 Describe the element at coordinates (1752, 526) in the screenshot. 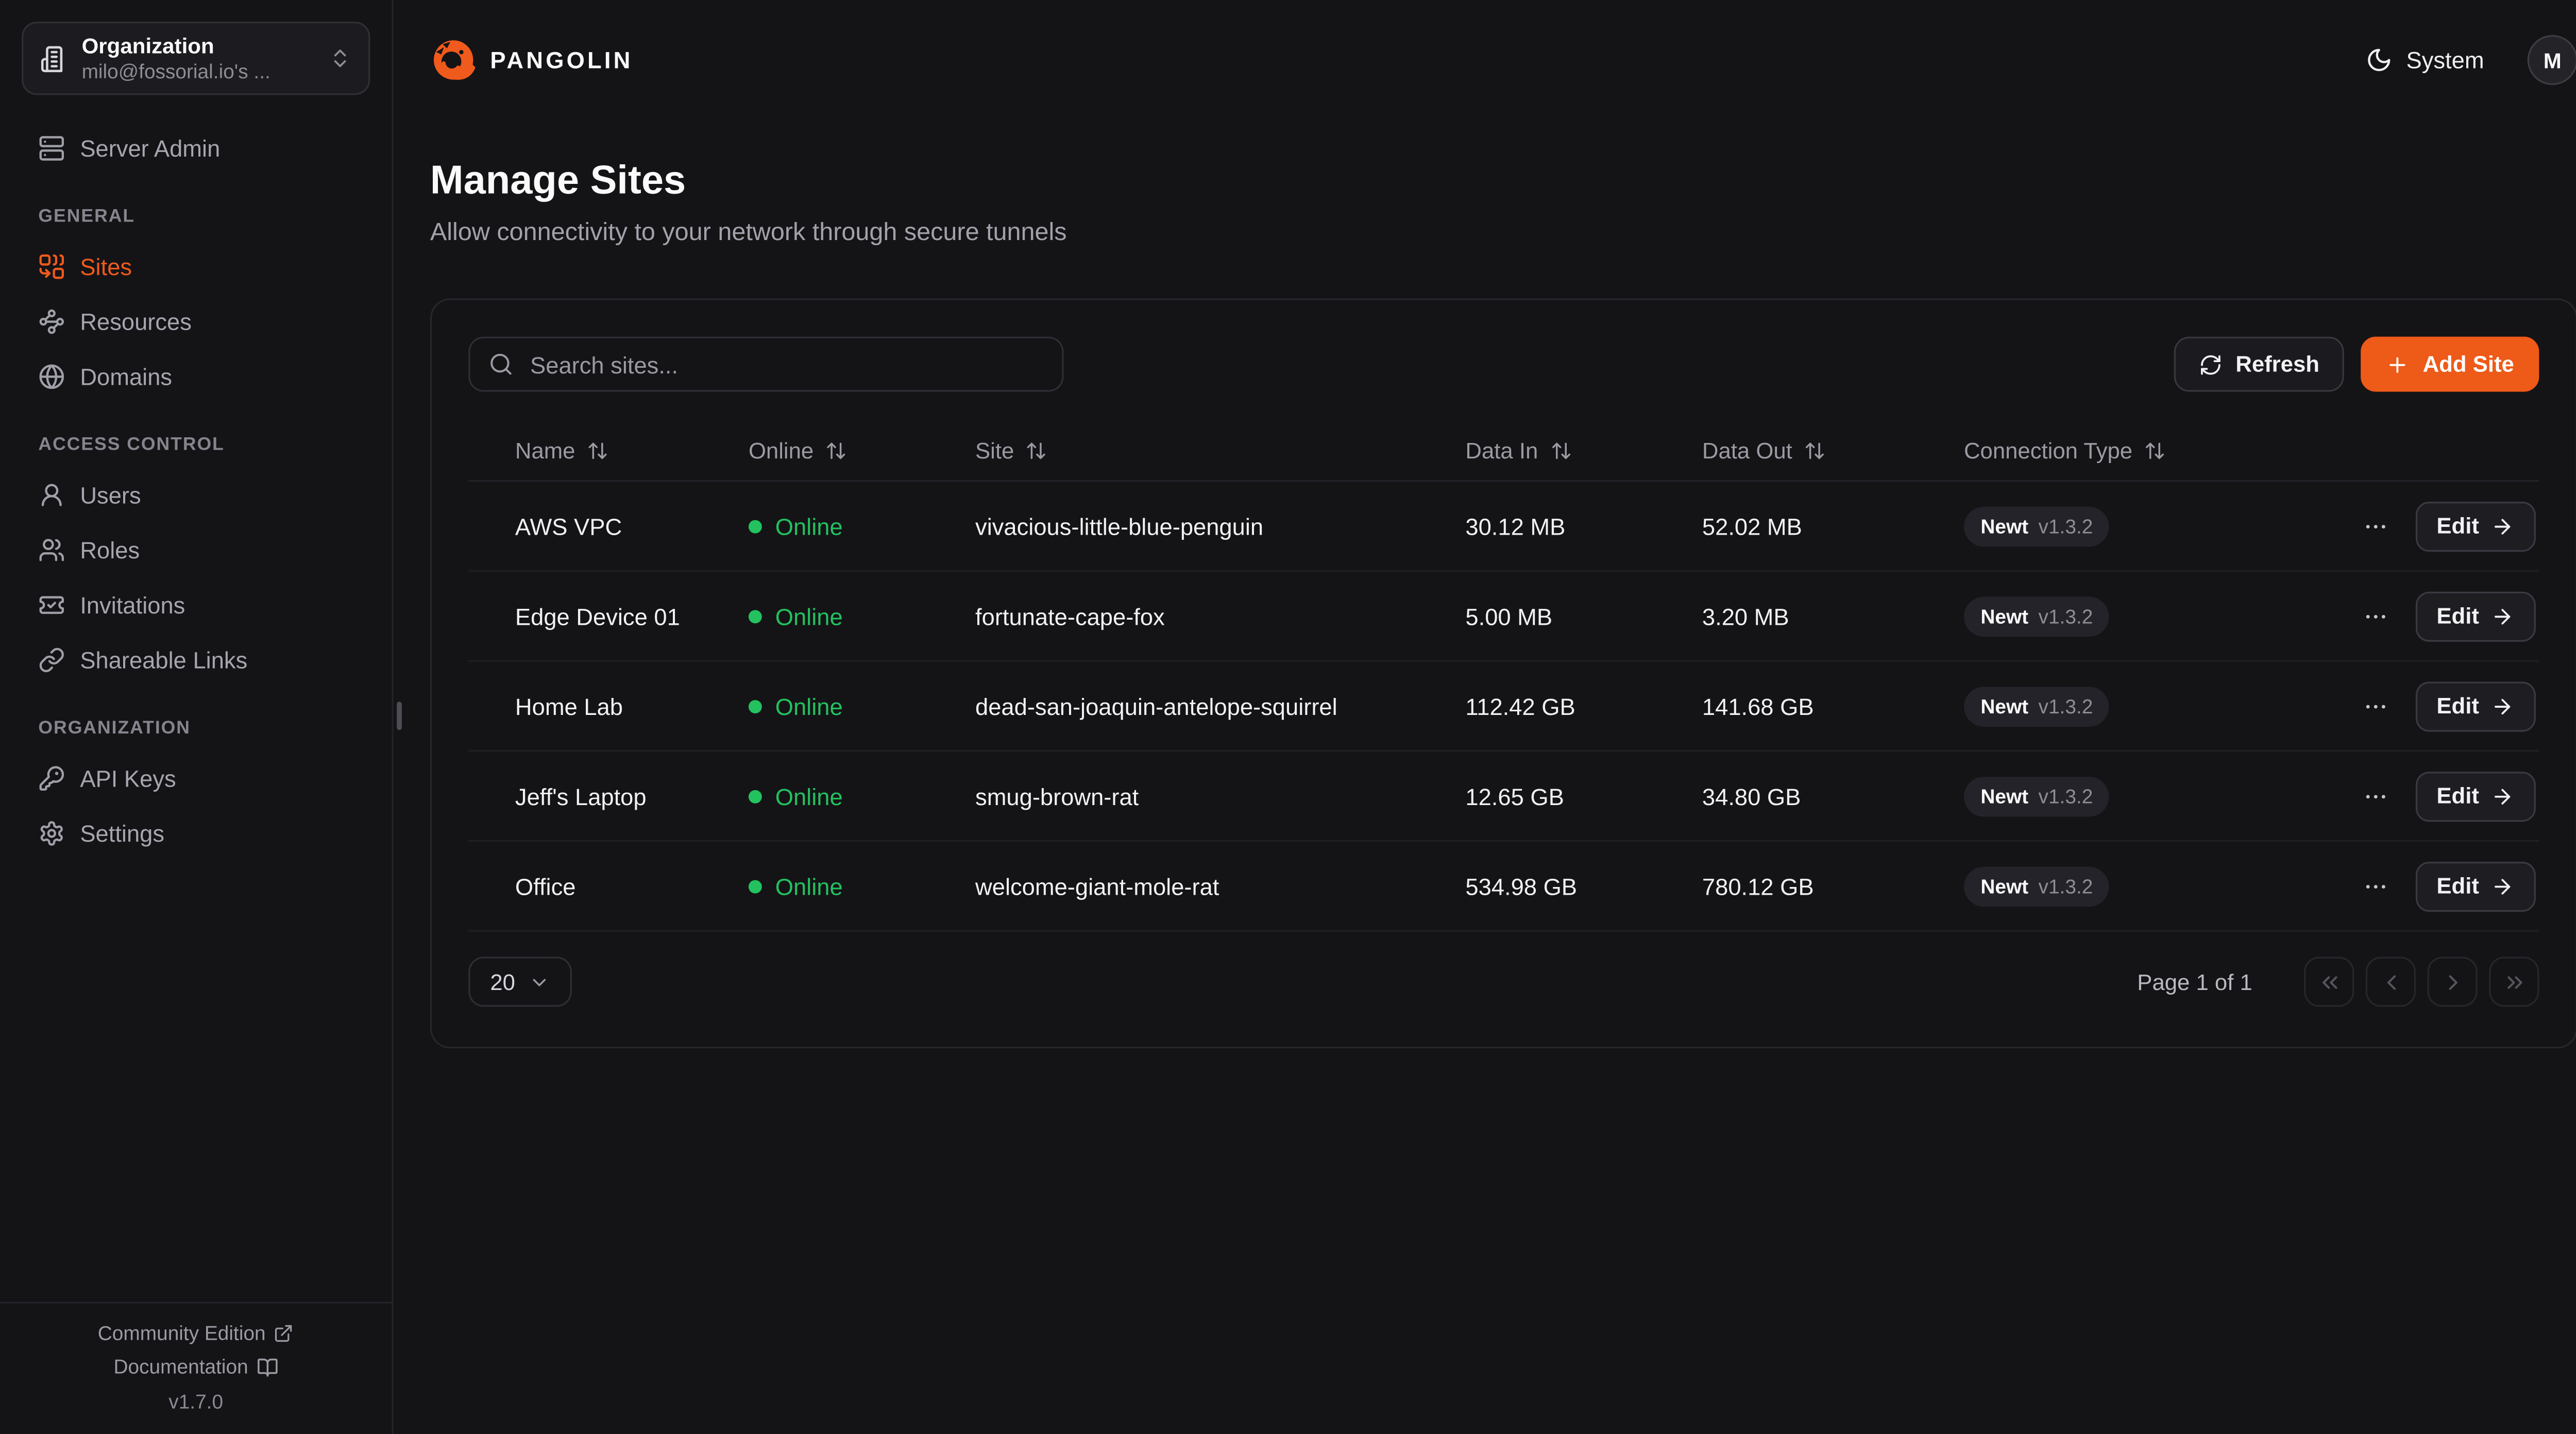

I see `data-out-value: 52.02 MB` at that location.